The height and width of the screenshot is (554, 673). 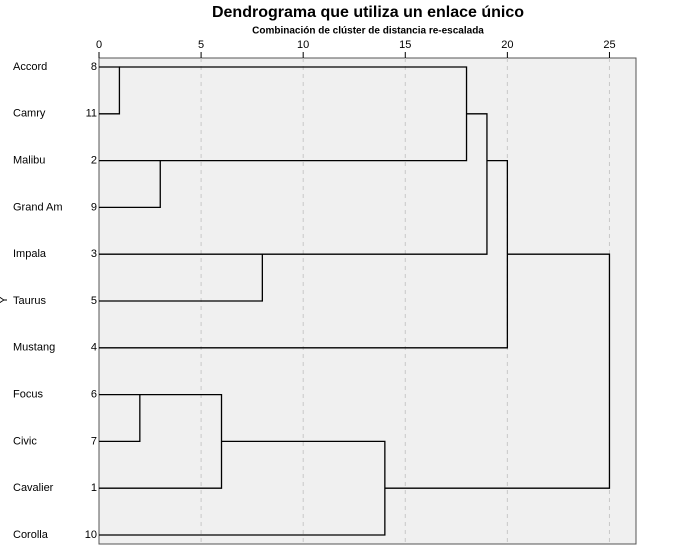 I want to click on x-tick-label: 15, so click(x=405, y=45).